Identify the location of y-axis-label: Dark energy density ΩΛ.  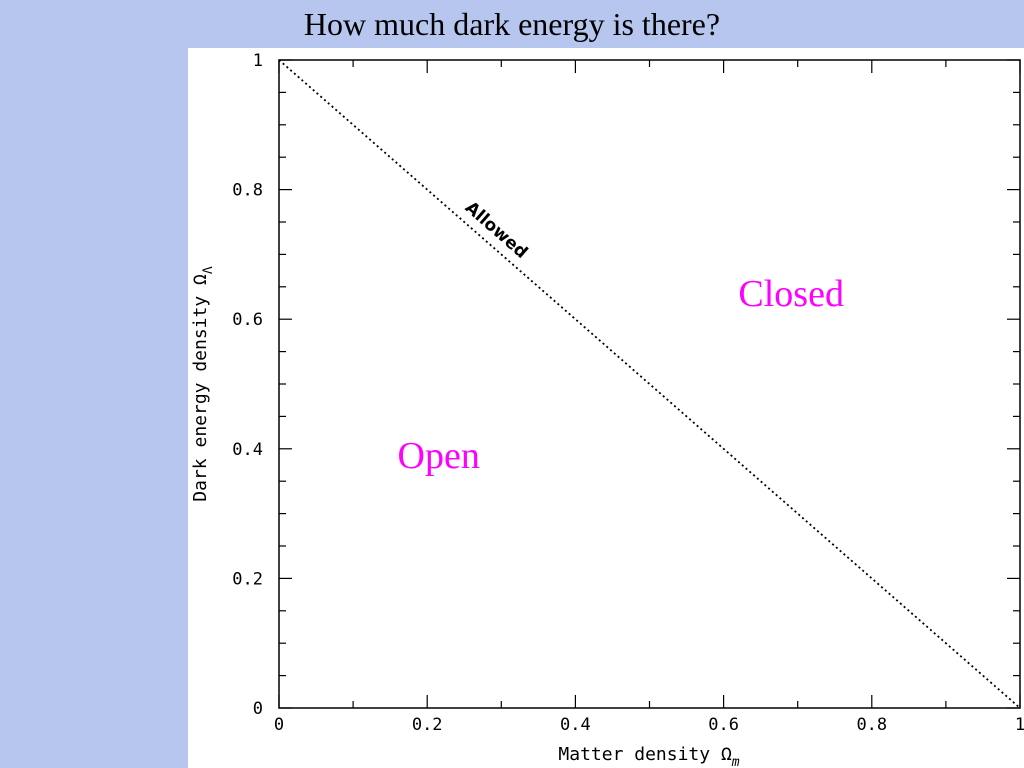
(203, 384).